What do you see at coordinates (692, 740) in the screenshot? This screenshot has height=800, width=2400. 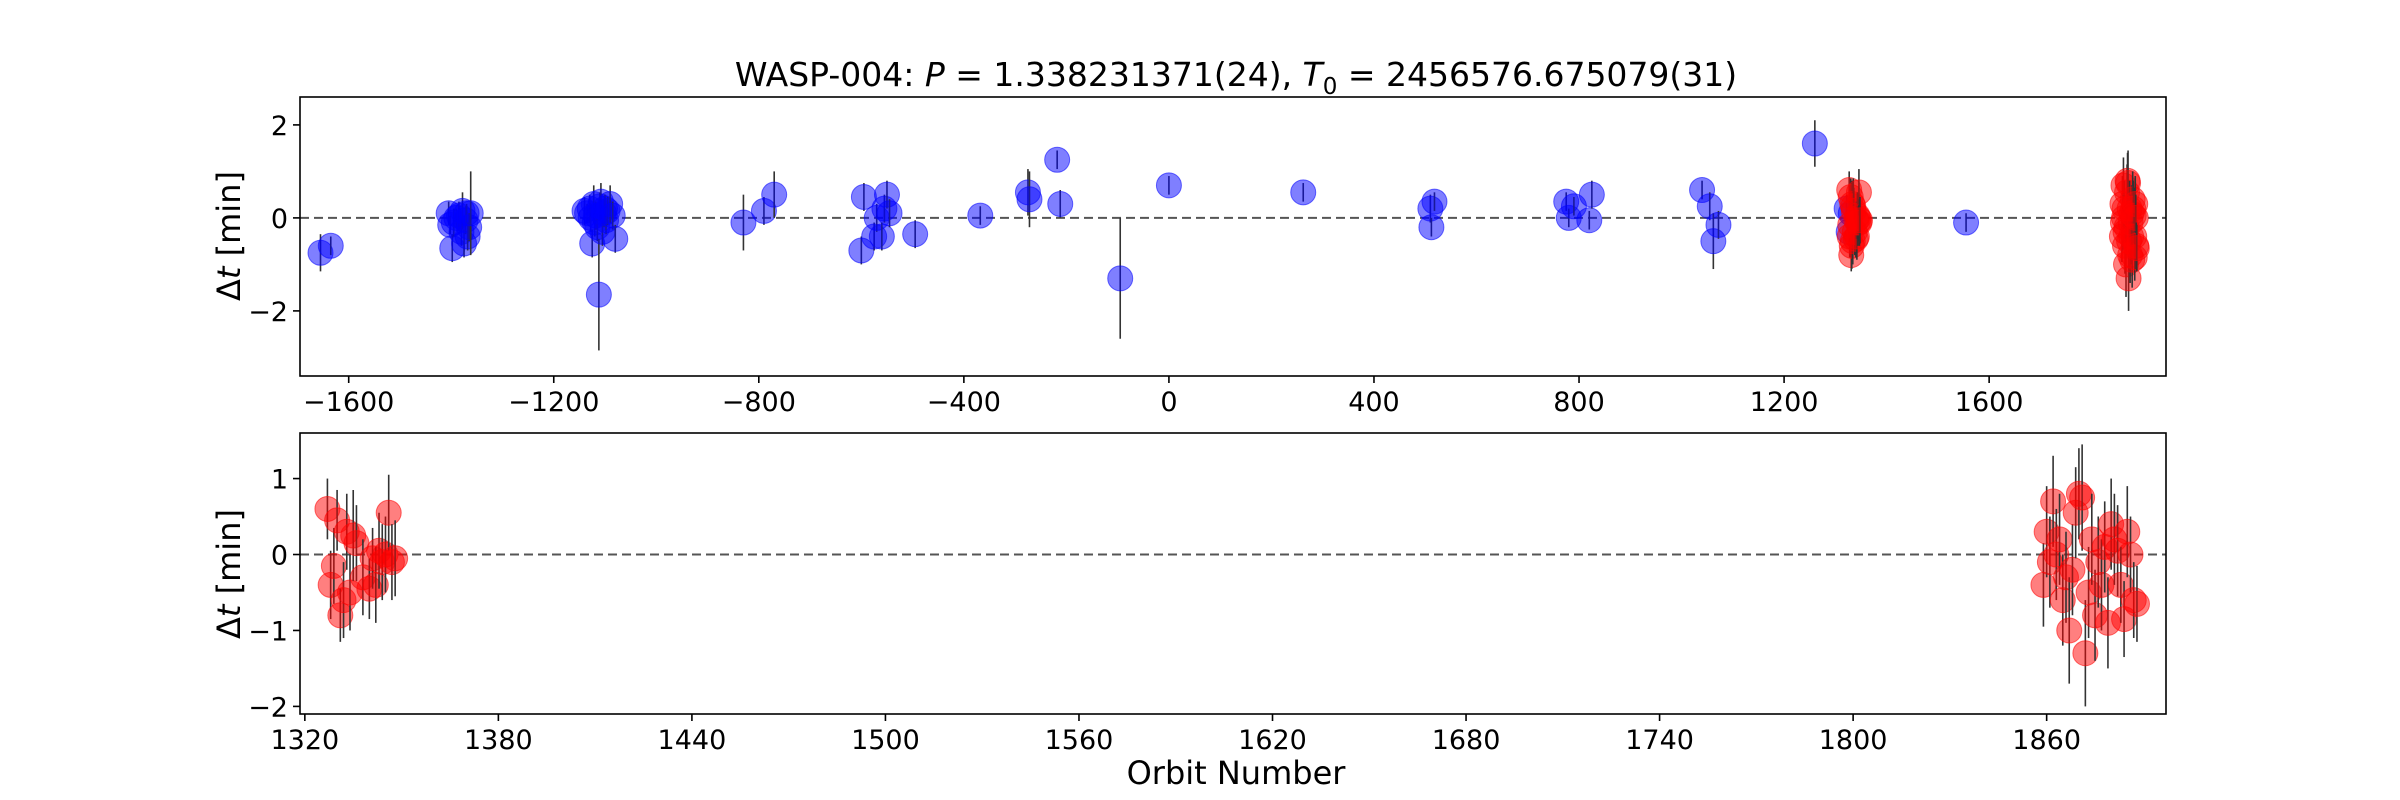 I see `bottom-x-tick-label: 1440` at bounding box center [692, 740].